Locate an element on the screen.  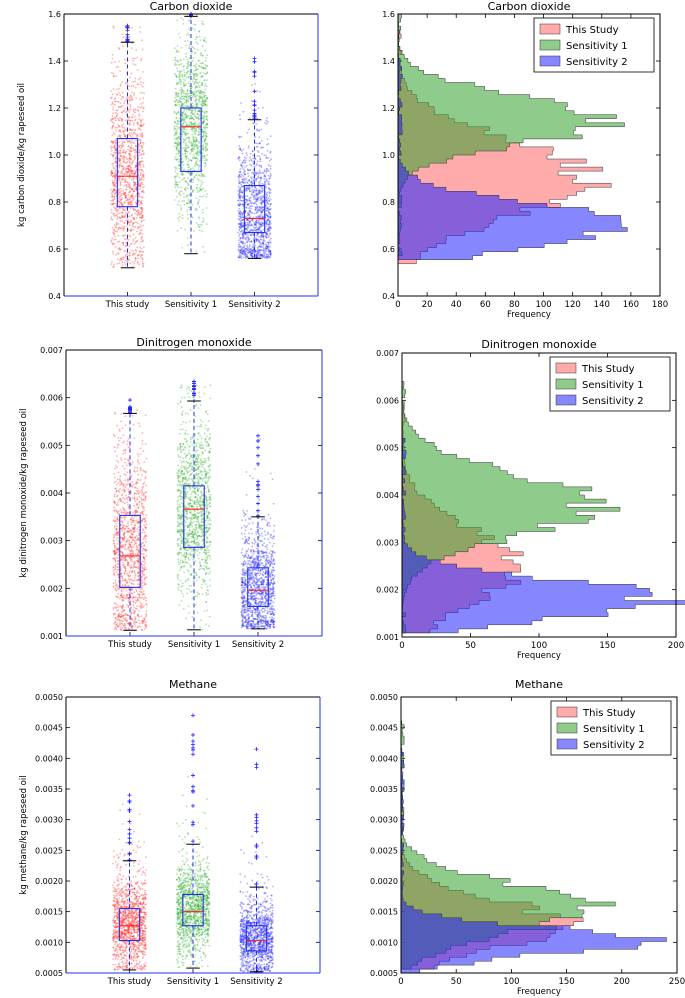
y-tick-label: 1.4 is located at coordinates (54, 61).